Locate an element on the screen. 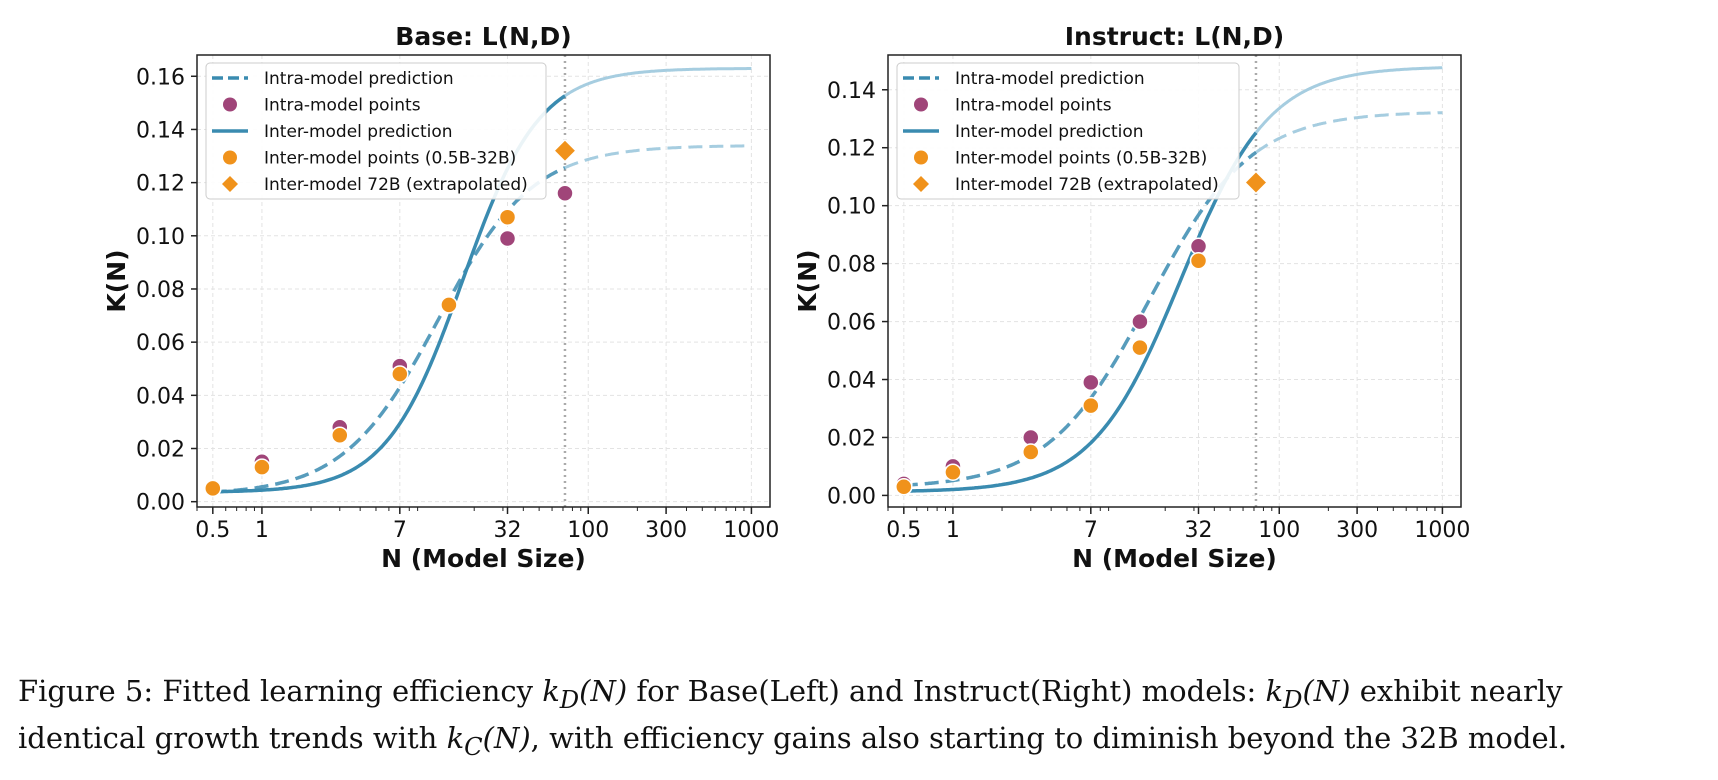  chart-title: Base: L(N,D) is located at coordinates (483, 36).